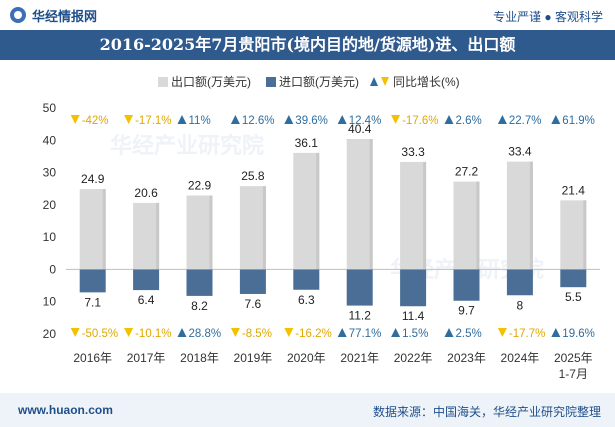 Image resolution: width=615 pixels, height=427 pixels. I want to click on import-growth-label: -17.7%, so click(527, 334).